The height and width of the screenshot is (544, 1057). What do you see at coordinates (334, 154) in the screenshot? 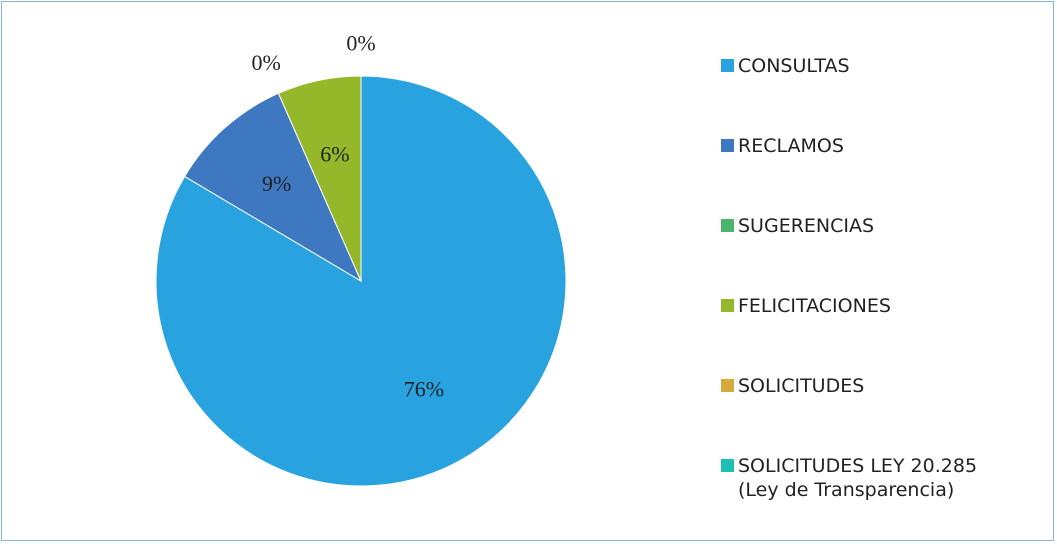
I see `data-label: 6%` at bounding box center [334, 154].